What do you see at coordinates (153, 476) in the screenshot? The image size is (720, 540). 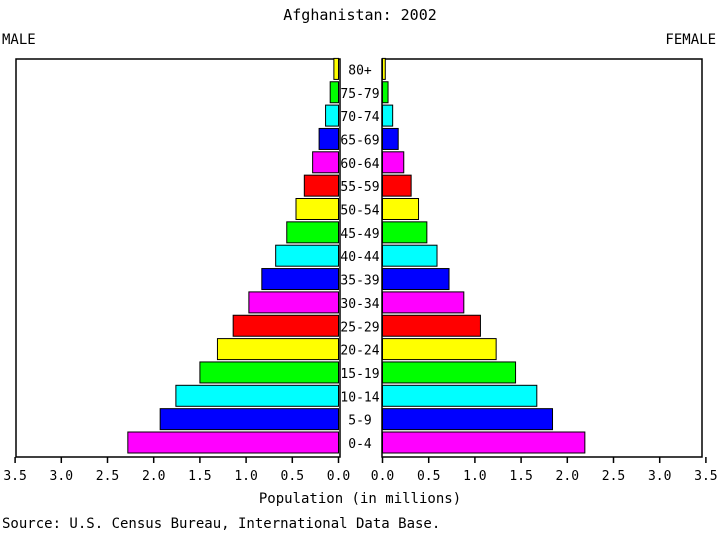 I see `x-tick-label-left-2.0: 2.0` at bounding box center [153, 476].